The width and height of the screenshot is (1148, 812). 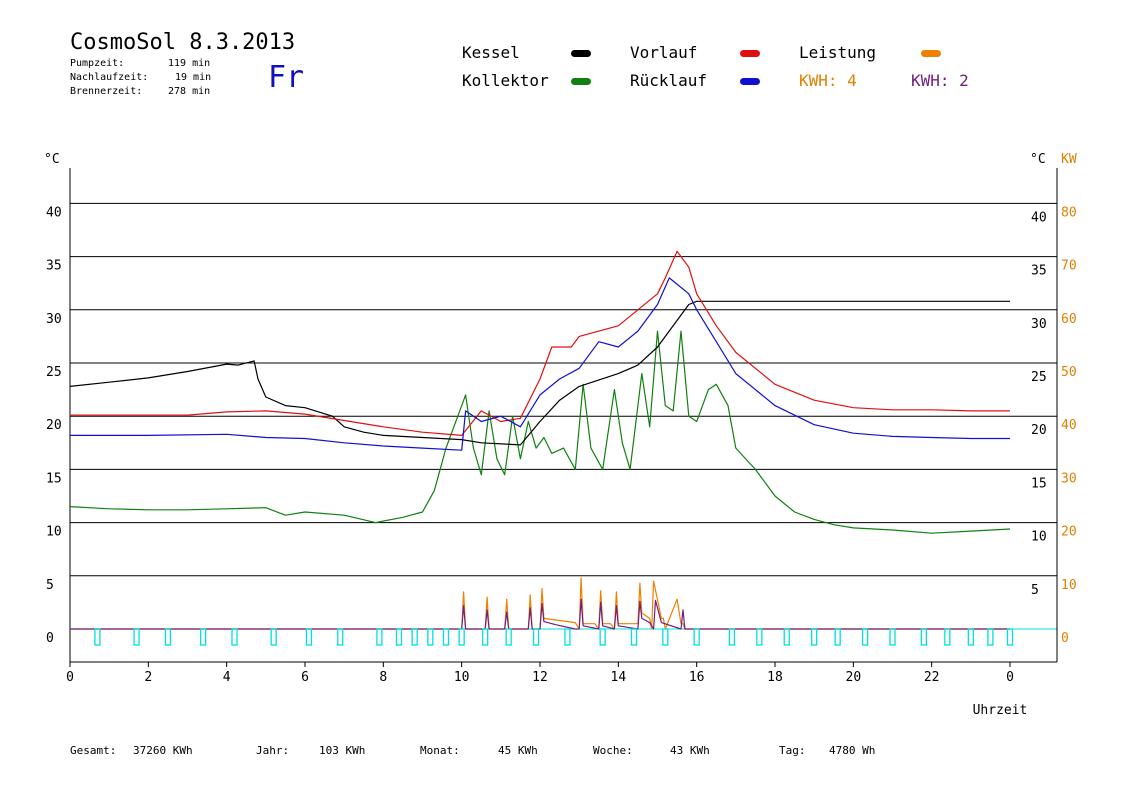 I want to click on y-axis-unit-right: °C, so click(x=1038, y=159).